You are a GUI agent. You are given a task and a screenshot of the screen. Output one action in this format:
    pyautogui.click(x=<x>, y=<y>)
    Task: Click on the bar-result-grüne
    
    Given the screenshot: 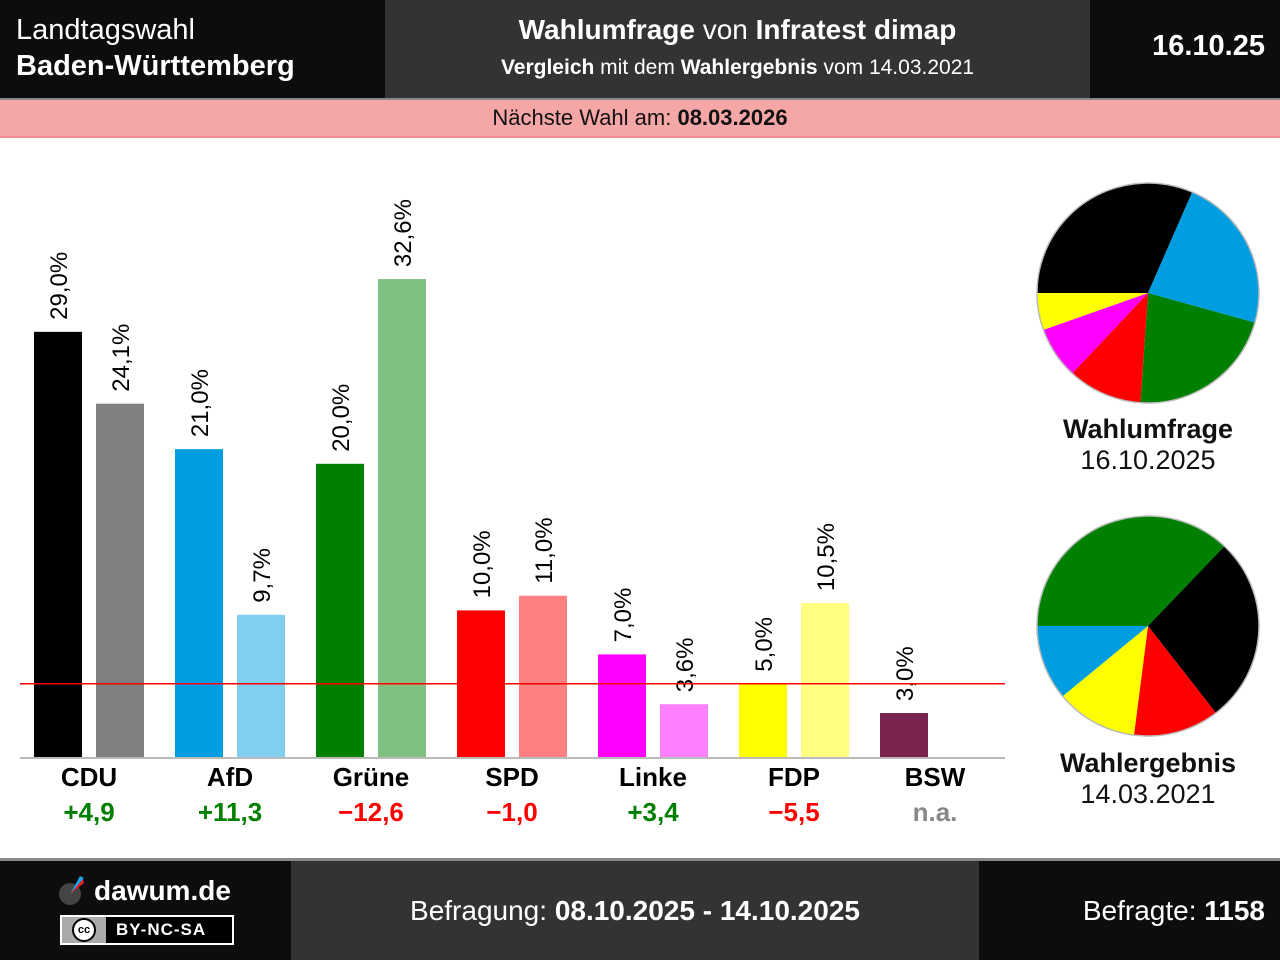 What is the action you would take?
    pyautogui.click(x=402, y=518)
    